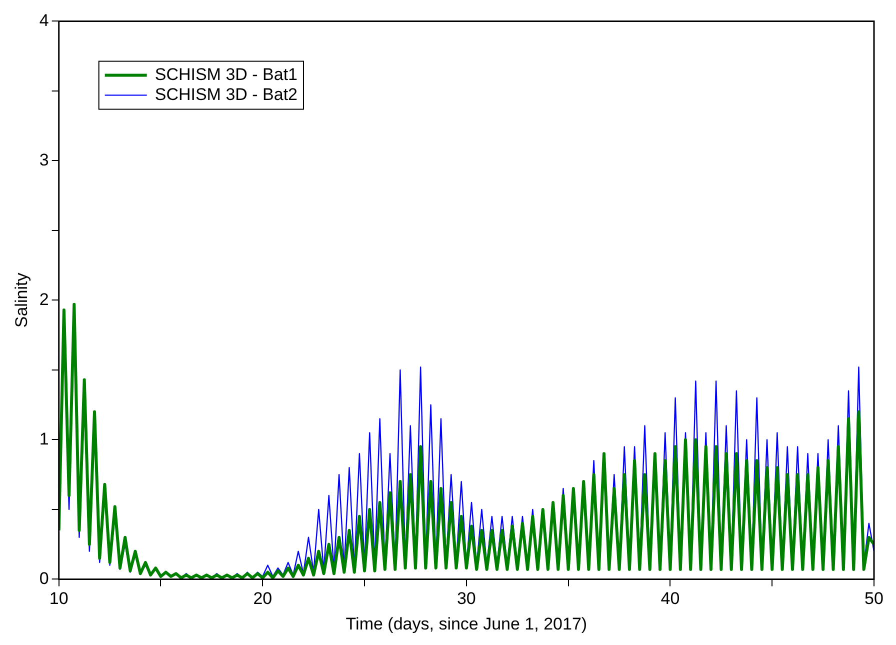  What do you see at coordinates (44, 438) in the screenshot?
I see `y-tick-label: 1` at bounding box center [44, 438].